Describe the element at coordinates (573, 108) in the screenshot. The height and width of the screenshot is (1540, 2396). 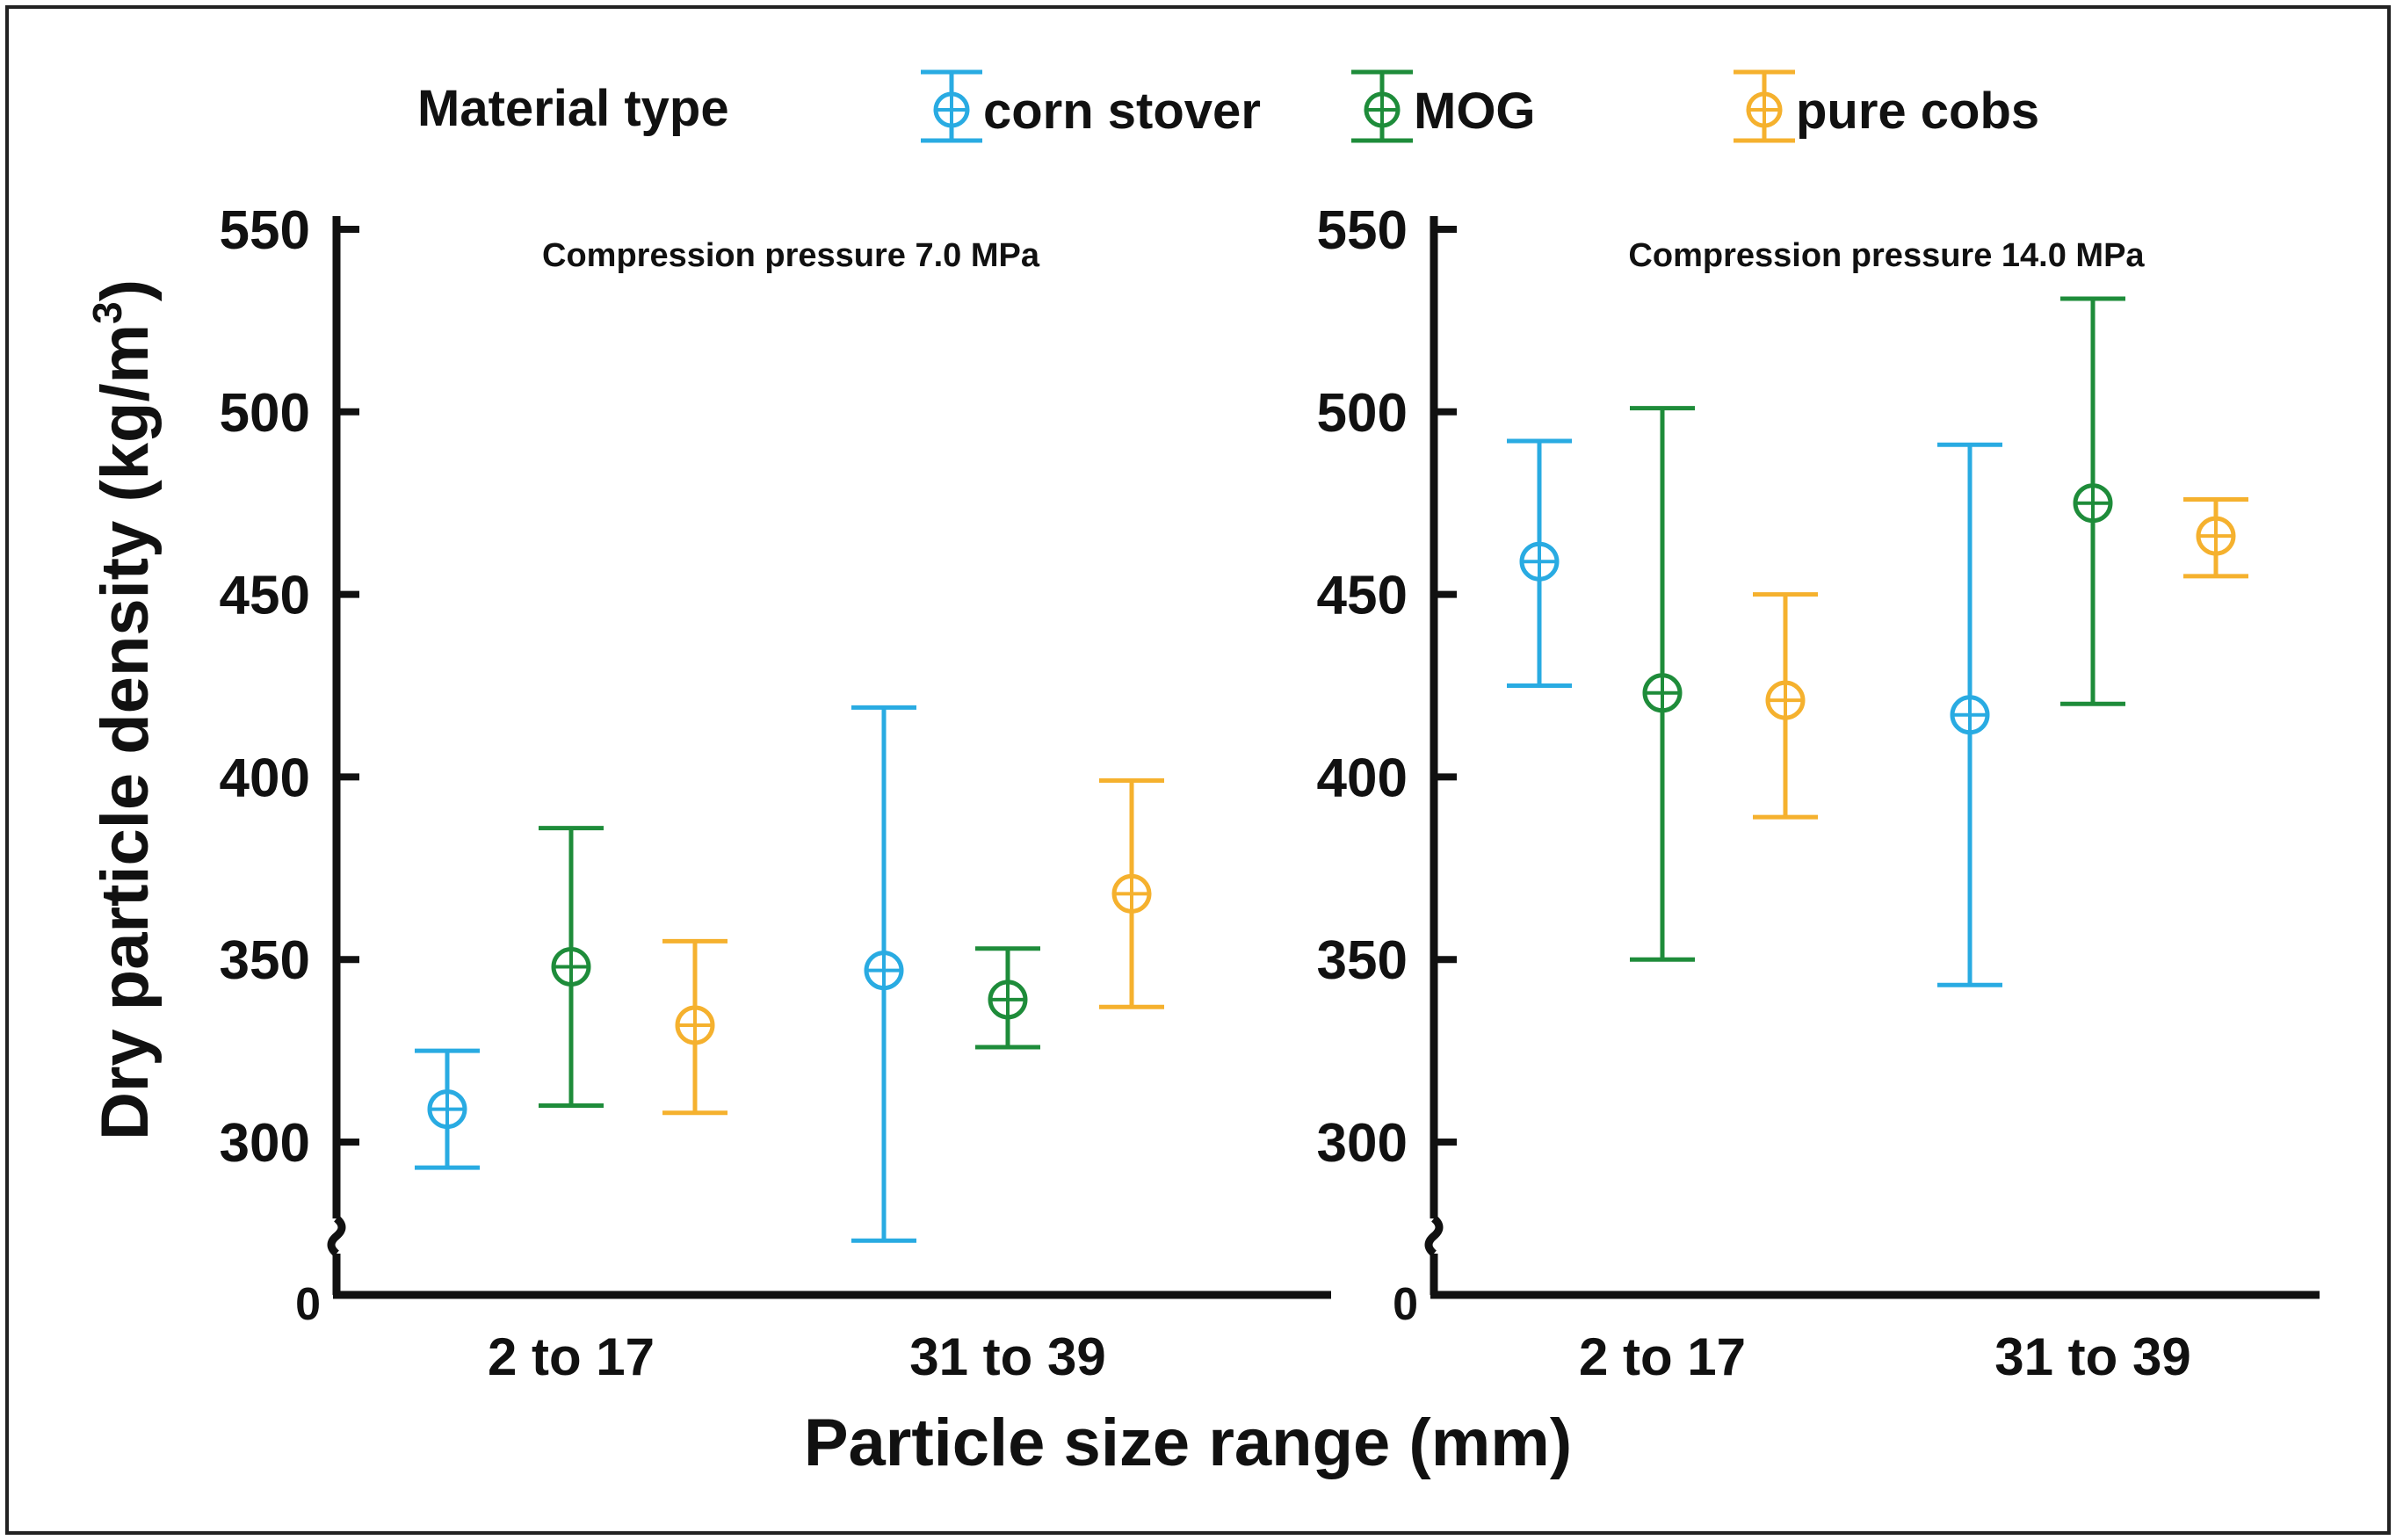
I see `legend-title: Material type` at that location.